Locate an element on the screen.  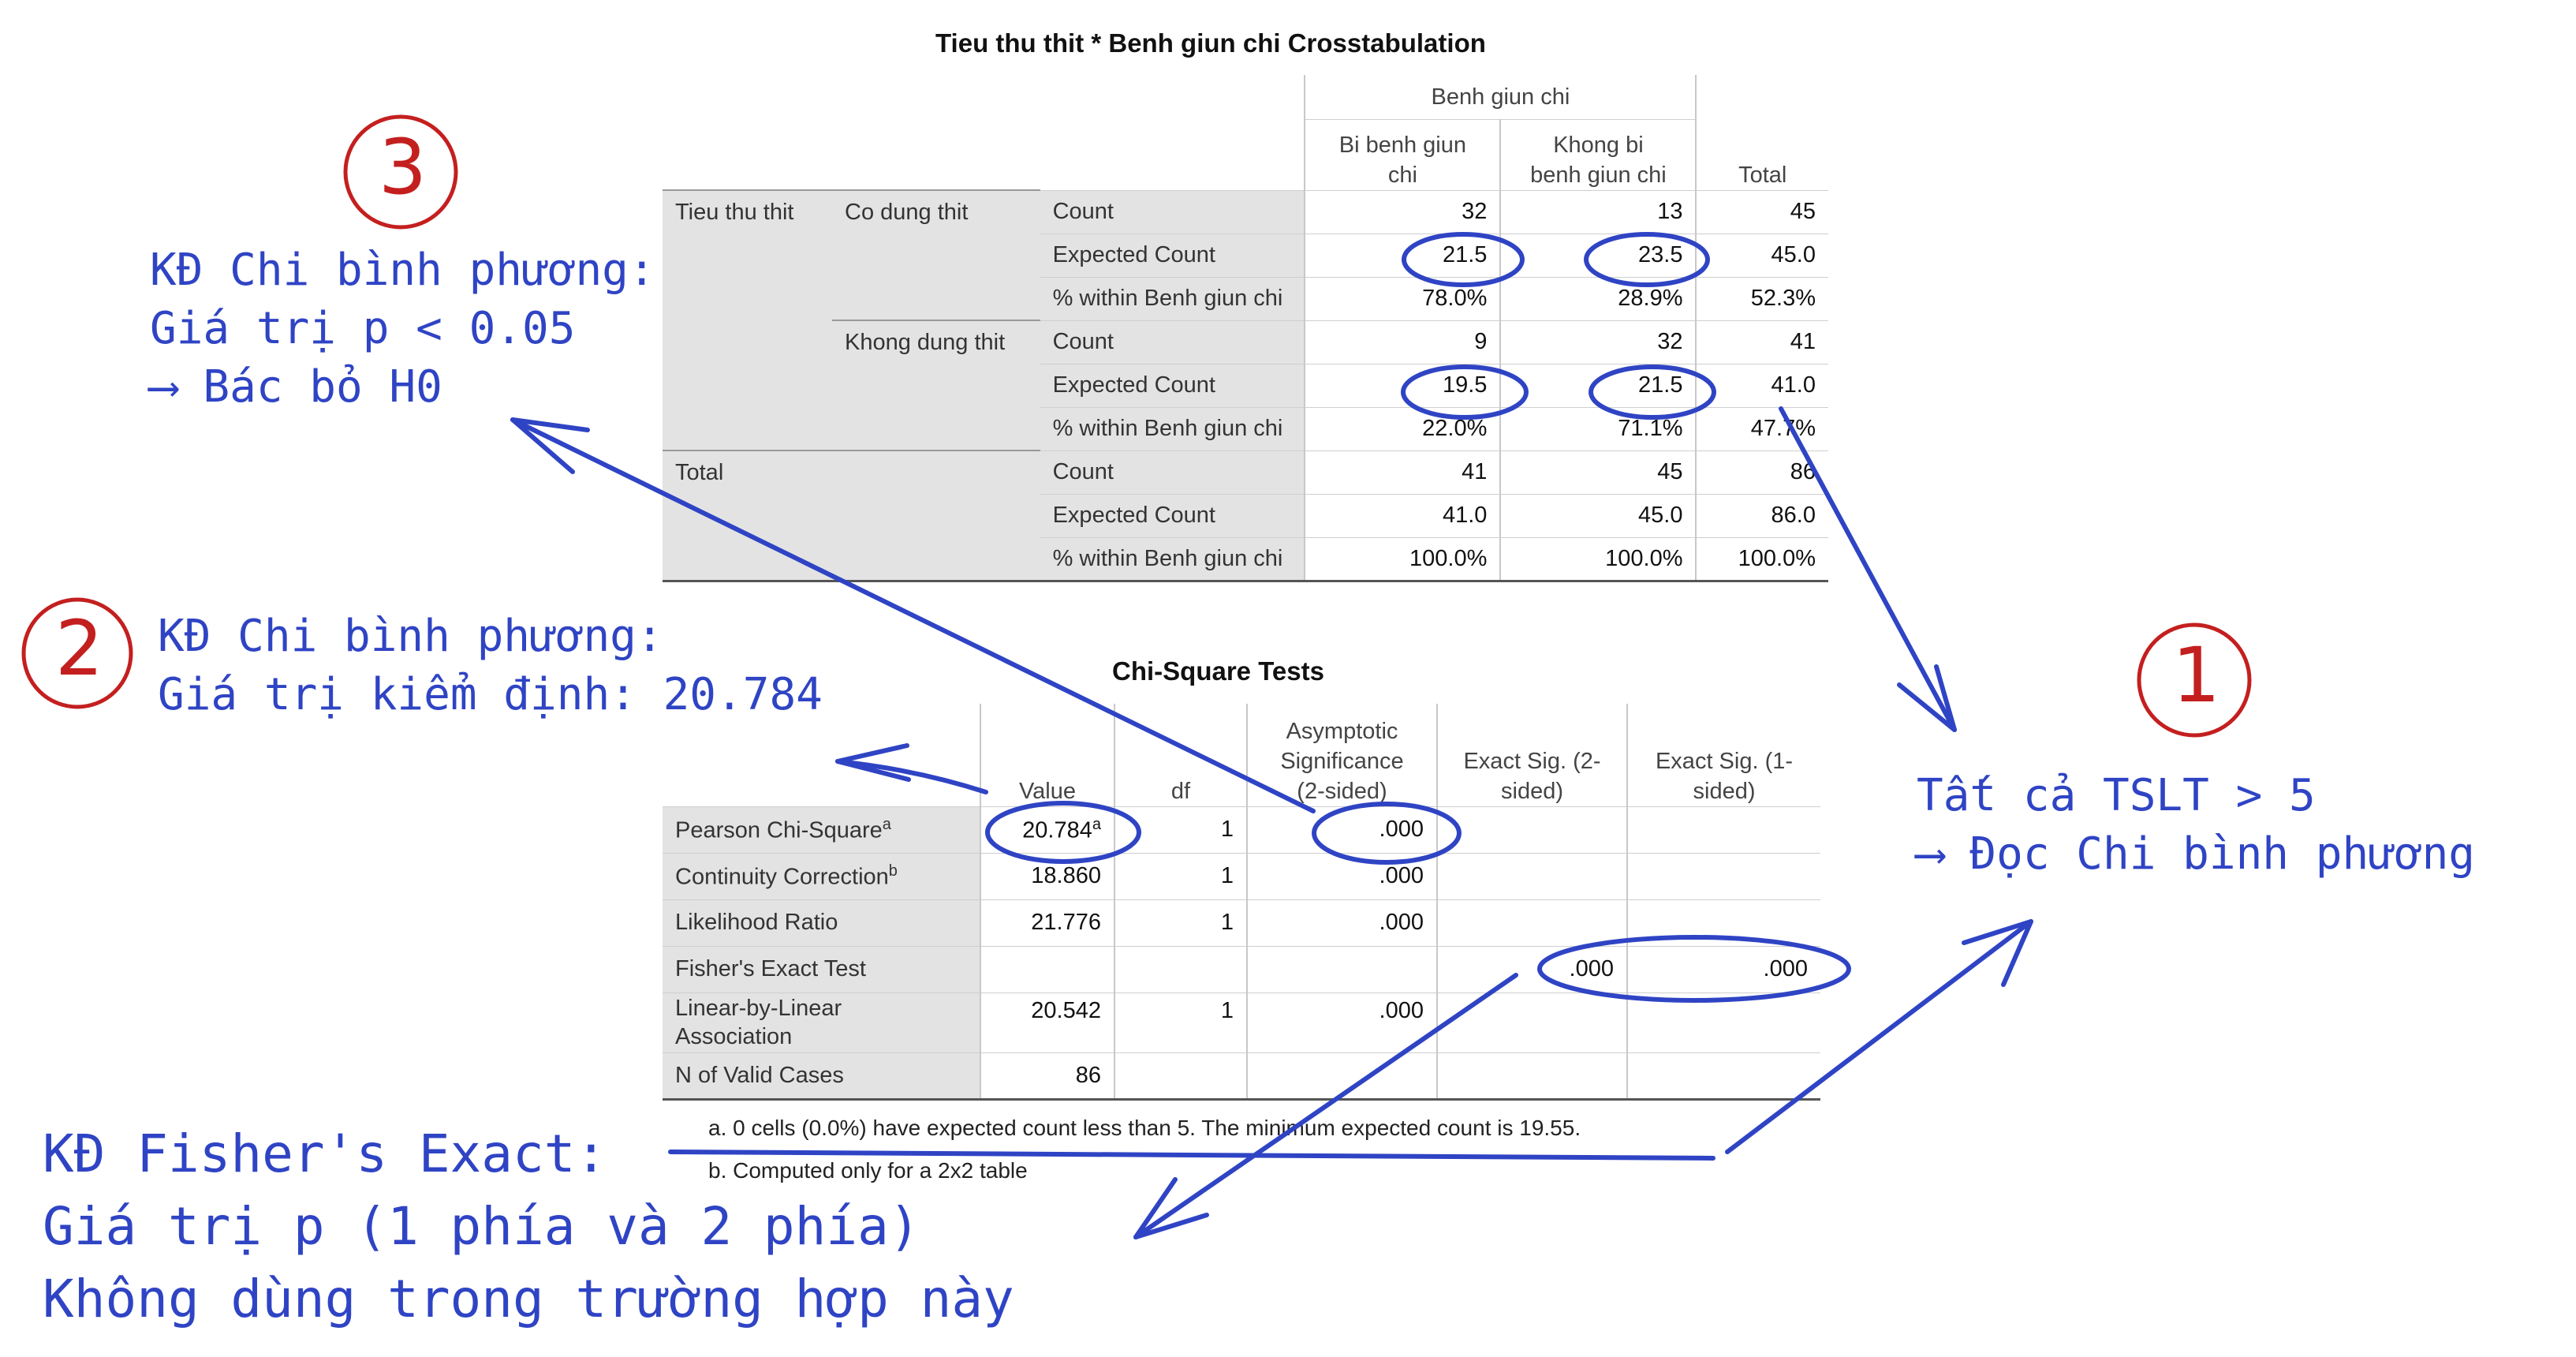
crosstab-row: Tieu thu thit Co dung thit Count 32 13 45 is located at coordinates (1245, 211).